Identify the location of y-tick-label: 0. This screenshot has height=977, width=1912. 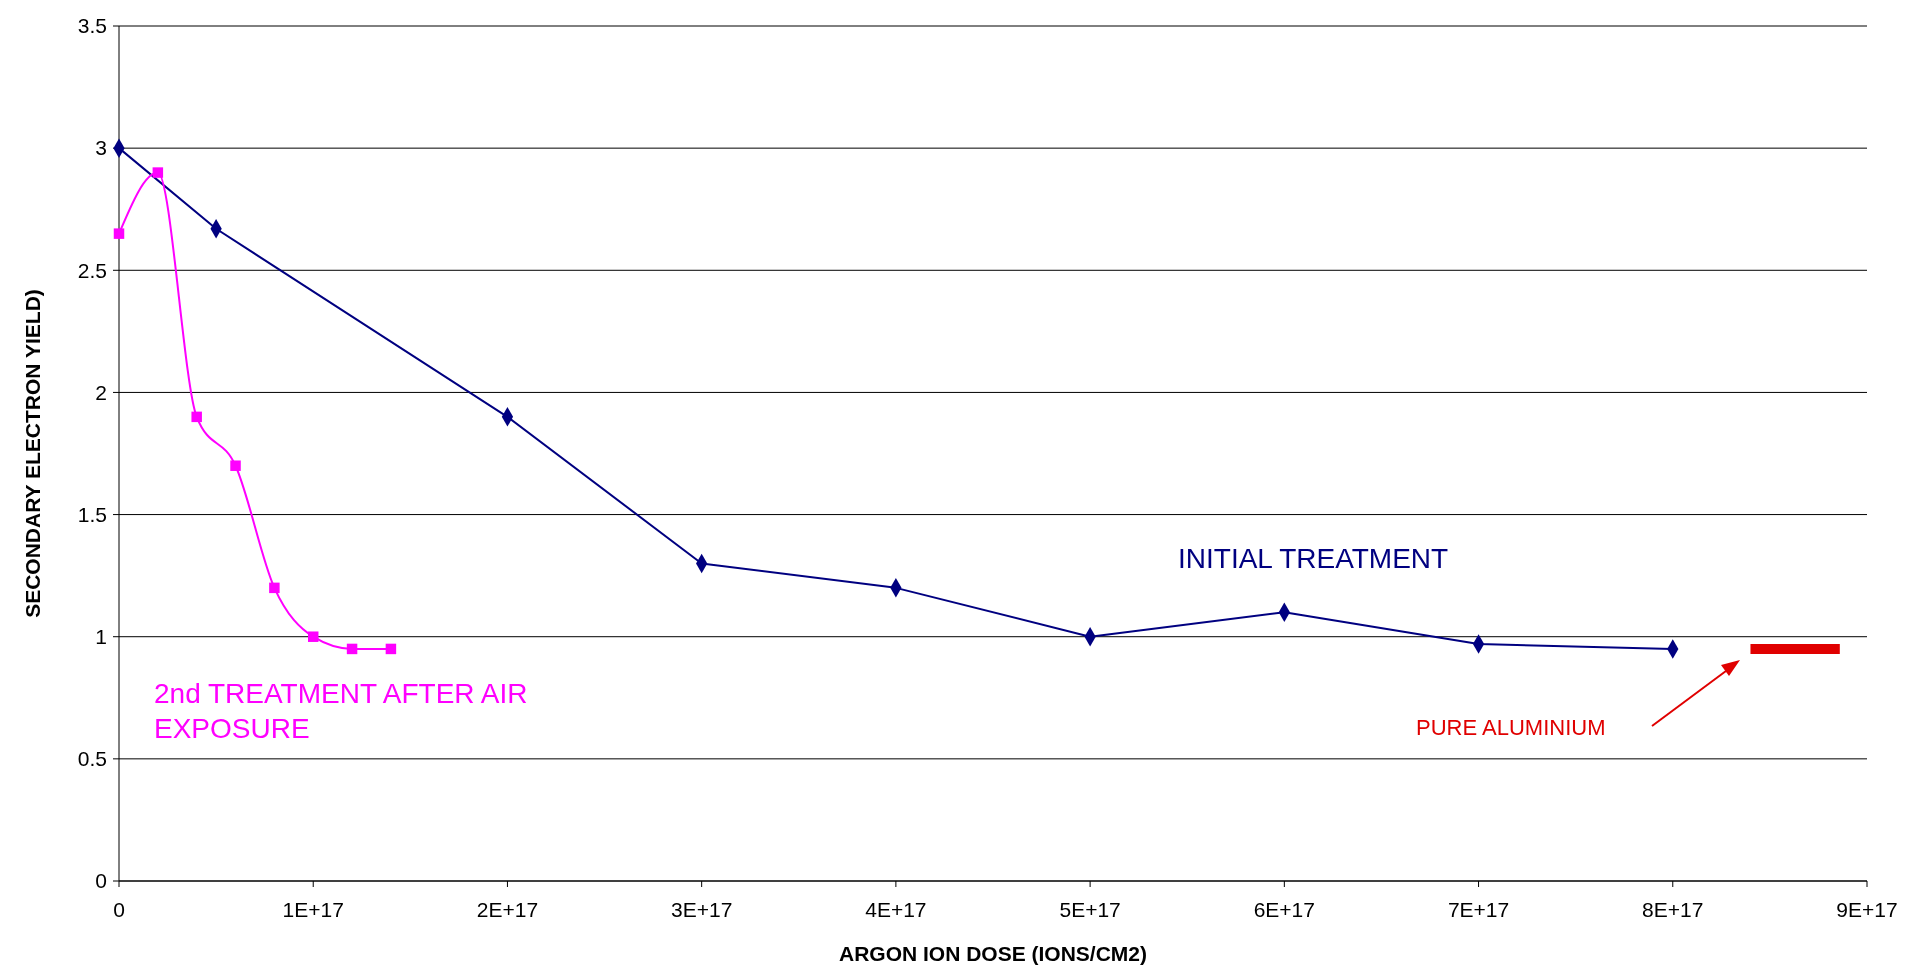
(101, 881).